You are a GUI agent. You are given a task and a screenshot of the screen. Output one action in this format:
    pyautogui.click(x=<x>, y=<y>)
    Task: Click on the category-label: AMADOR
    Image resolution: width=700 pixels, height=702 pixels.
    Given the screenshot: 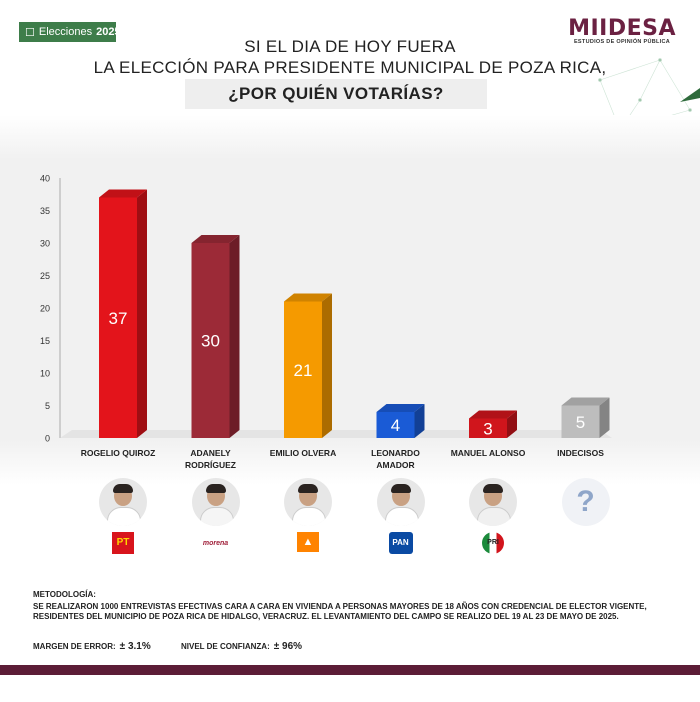 What is the action you would take?
    pyautogui.click(x=395, y=465)
    